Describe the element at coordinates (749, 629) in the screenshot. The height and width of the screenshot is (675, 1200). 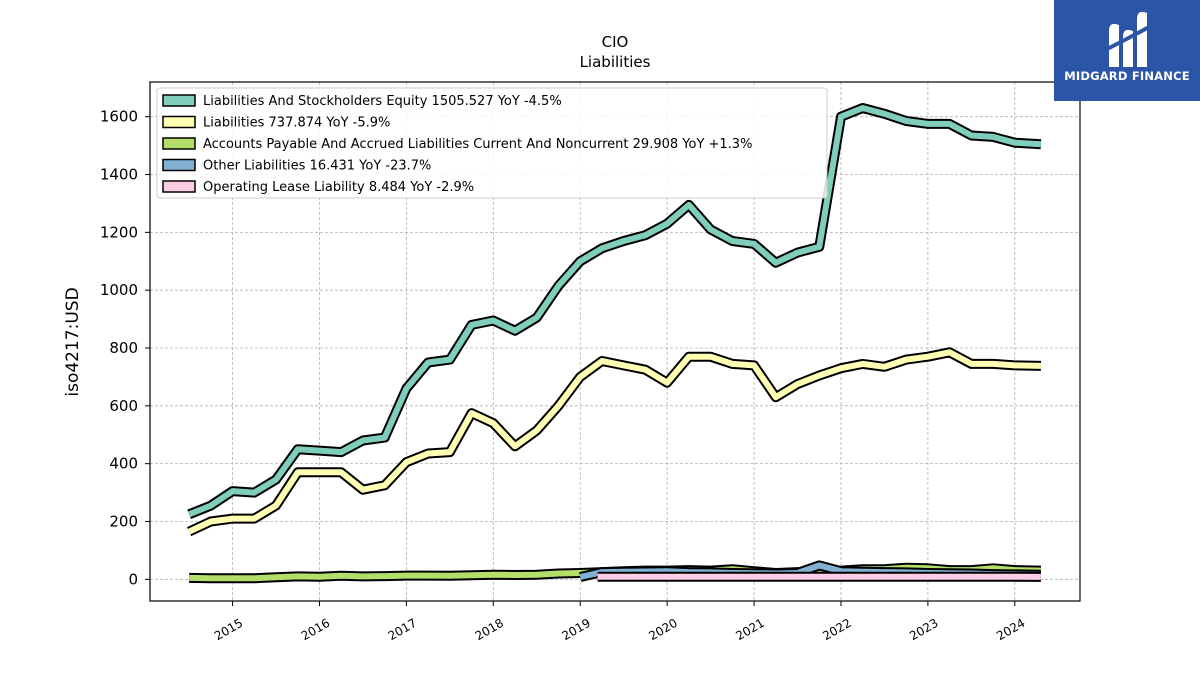
I see `x-tick-label: 2021` at that location.